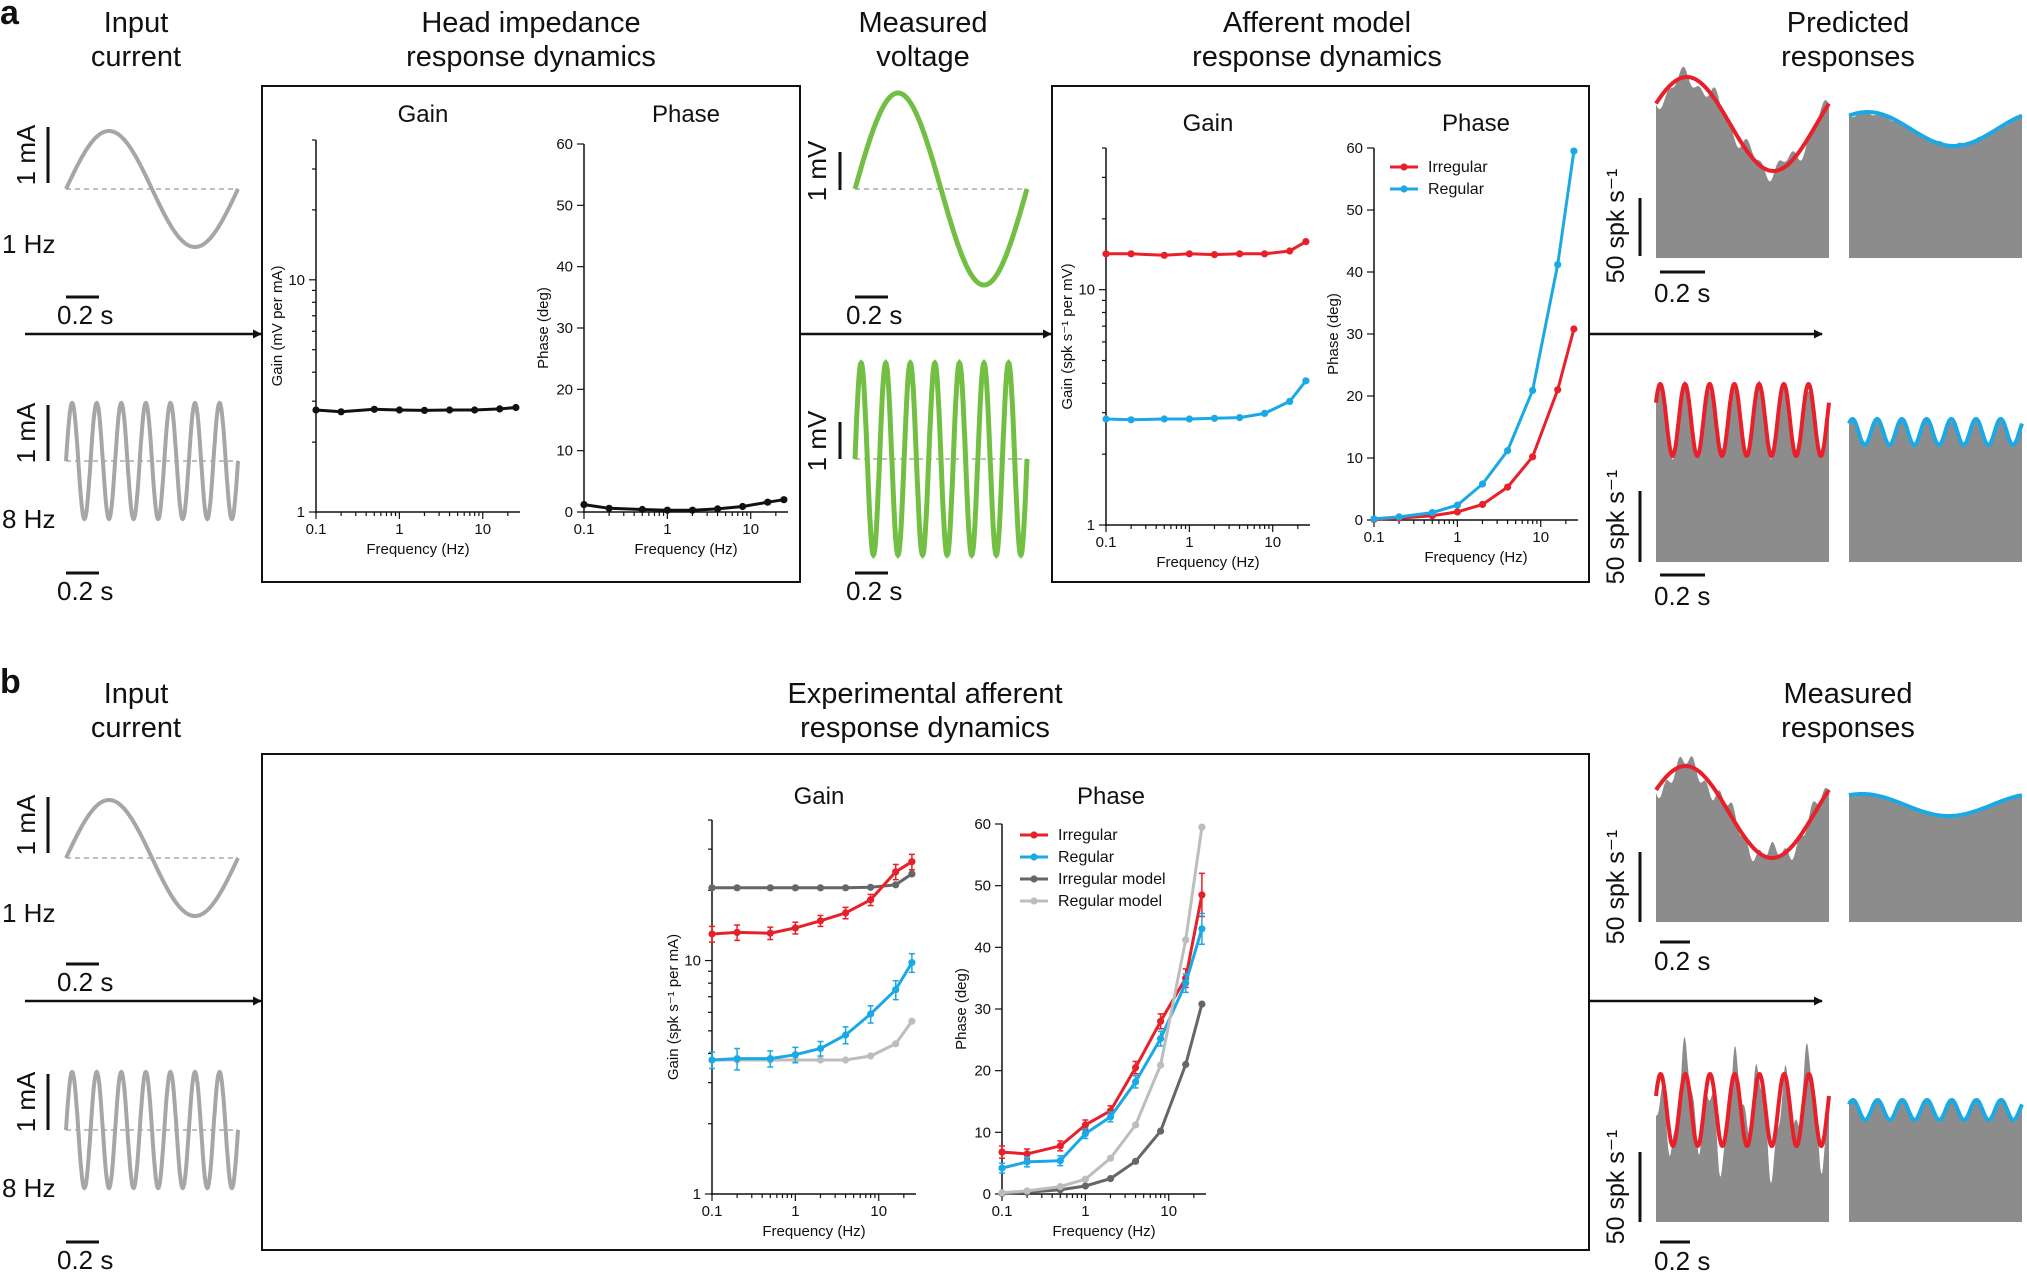  What do you see at coordinates (1103, 1231) in the screenshot?
I see `exp-phase-xlabel: Frequency (Hz)` at bounding box center [1103, 1231].